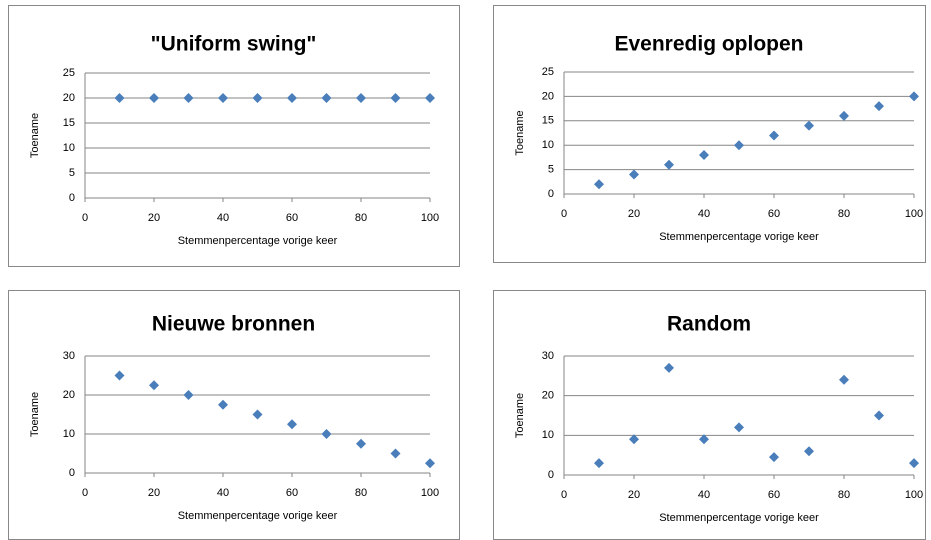 This screenshot has height=540, width=931. Describe the element at coordinates (708, 44) in the screenshot. I see `chart-title: Evenredig oplopen` at that location.